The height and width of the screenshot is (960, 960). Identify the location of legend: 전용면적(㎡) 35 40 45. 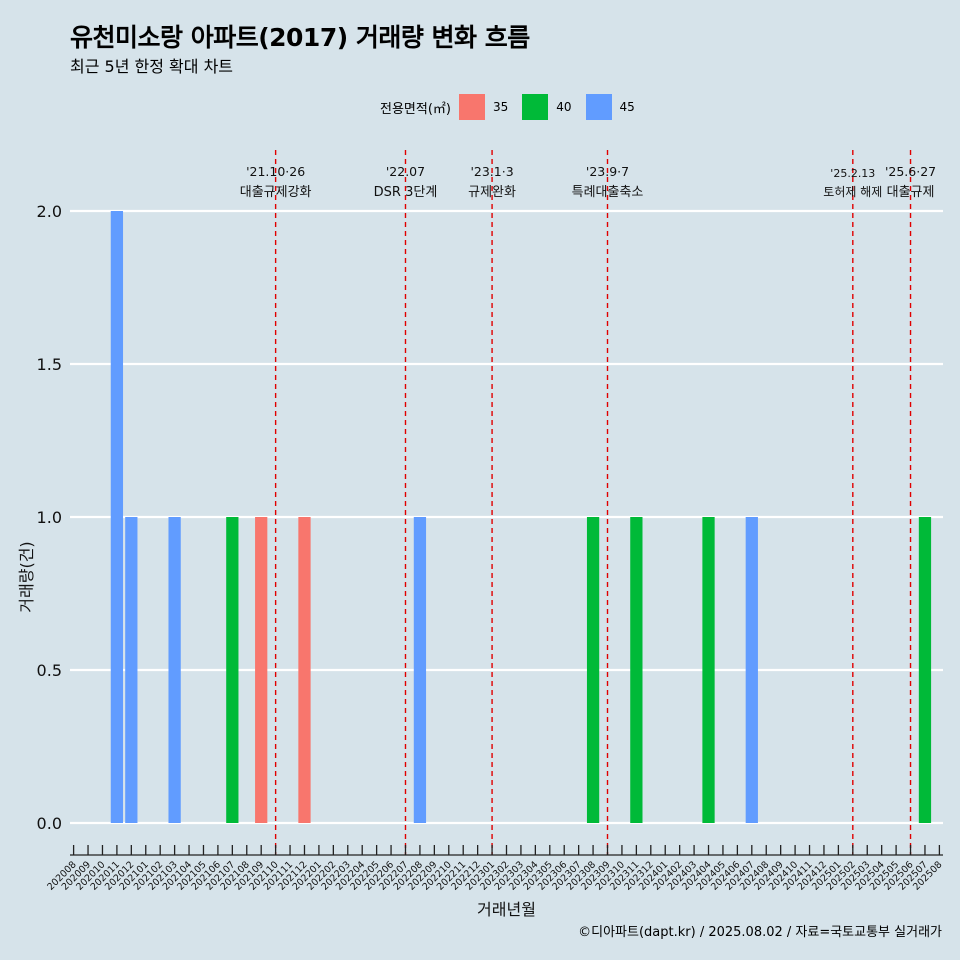
(514, 107).